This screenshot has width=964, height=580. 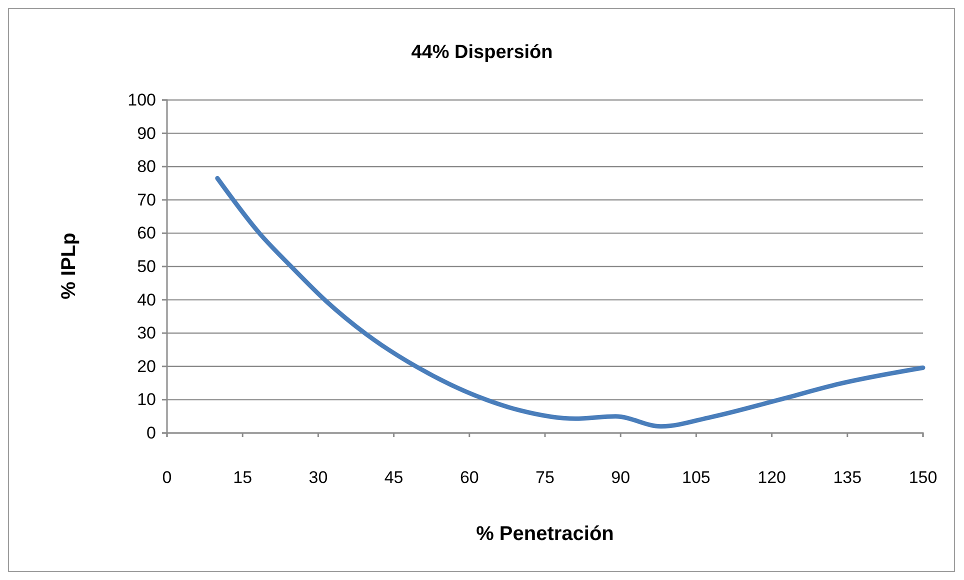 I want to click on x-tick-label: 120, so click(x=772, y=478).